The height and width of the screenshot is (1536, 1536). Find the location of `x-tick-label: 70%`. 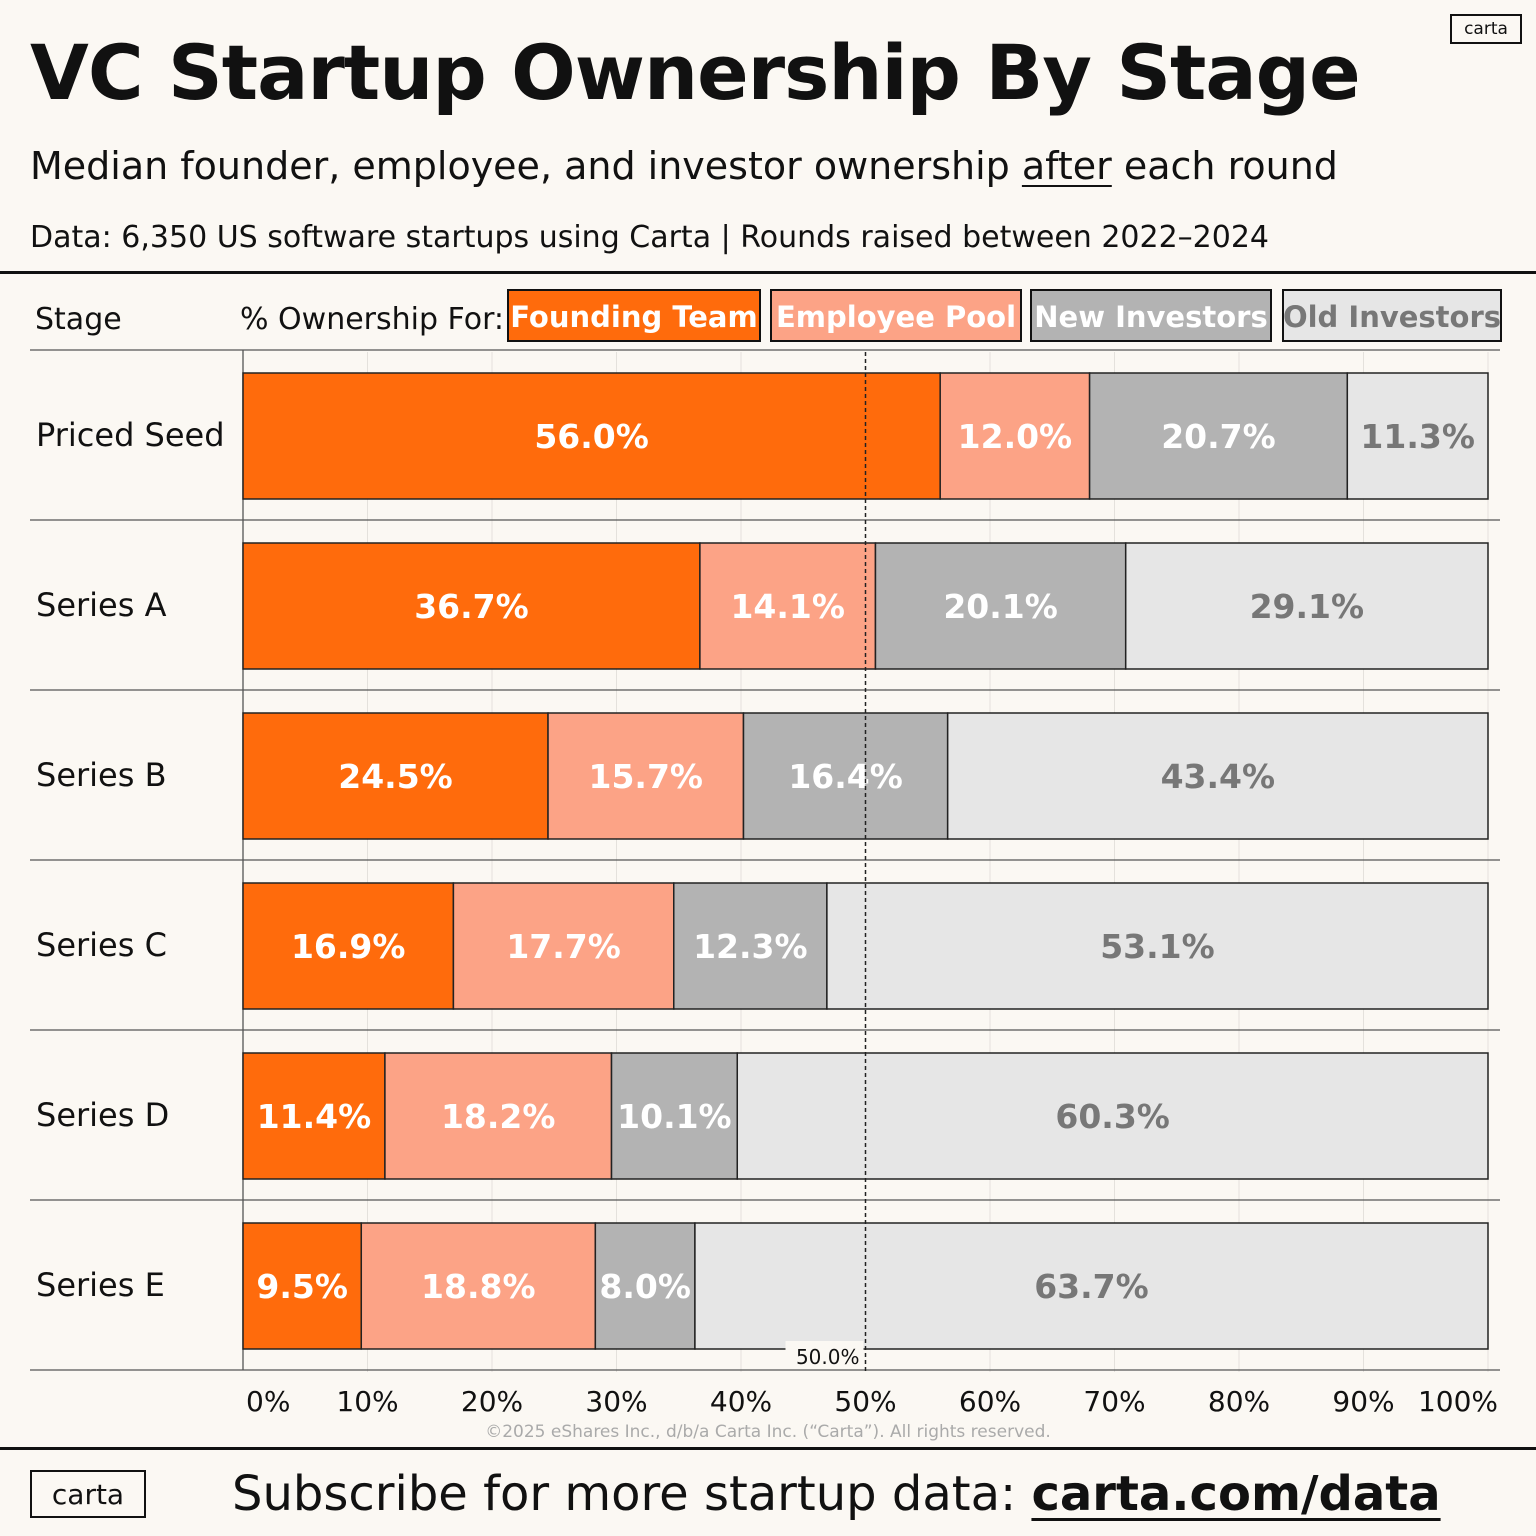

x-tick-label: 70% is located at coordinates (1114, 1401).